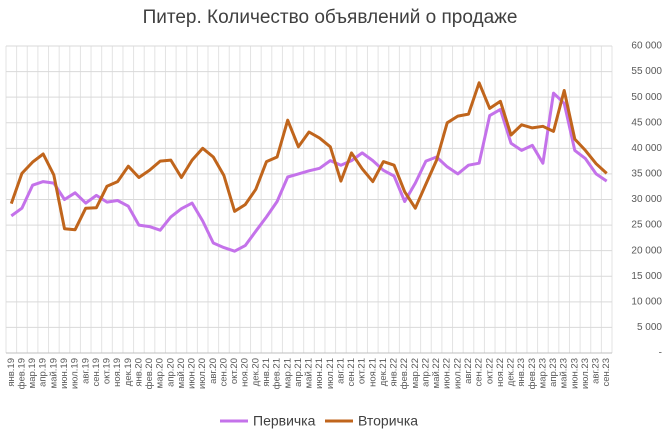 This screenshot has width=667, height=443. What do you see at coordinates (394, 372) in the screenshot?
I see `x-tick-label: янв.22` at bounding box center [394, 372].